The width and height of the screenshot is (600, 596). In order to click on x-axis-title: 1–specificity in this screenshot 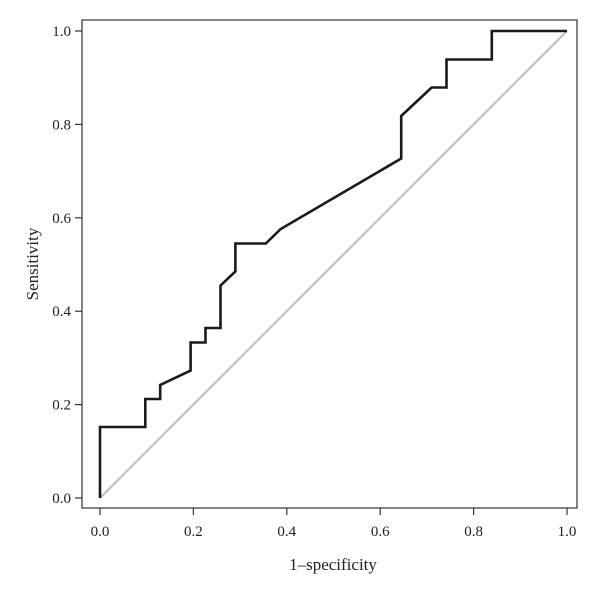, I will do `click(333, 564)`.